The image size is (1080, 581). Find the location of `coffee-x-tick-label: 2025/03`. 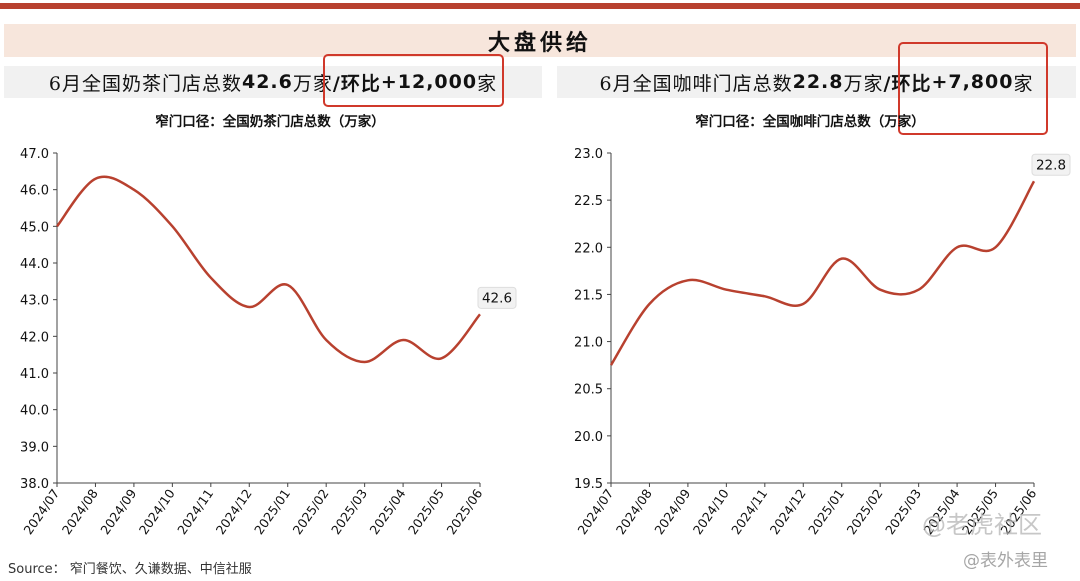

coffee-x-tick-label: 2025/03 is located at coordinates (903, 511).